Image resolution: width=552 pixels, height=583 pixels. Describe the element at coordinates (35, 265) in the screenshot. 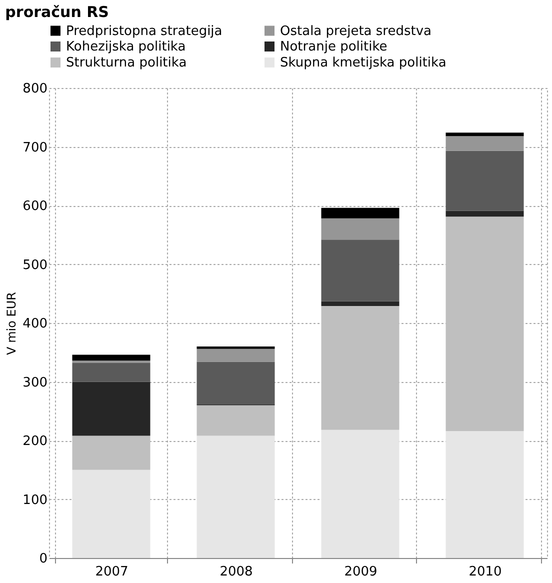

I see `y-tick-label: 500` at that location.